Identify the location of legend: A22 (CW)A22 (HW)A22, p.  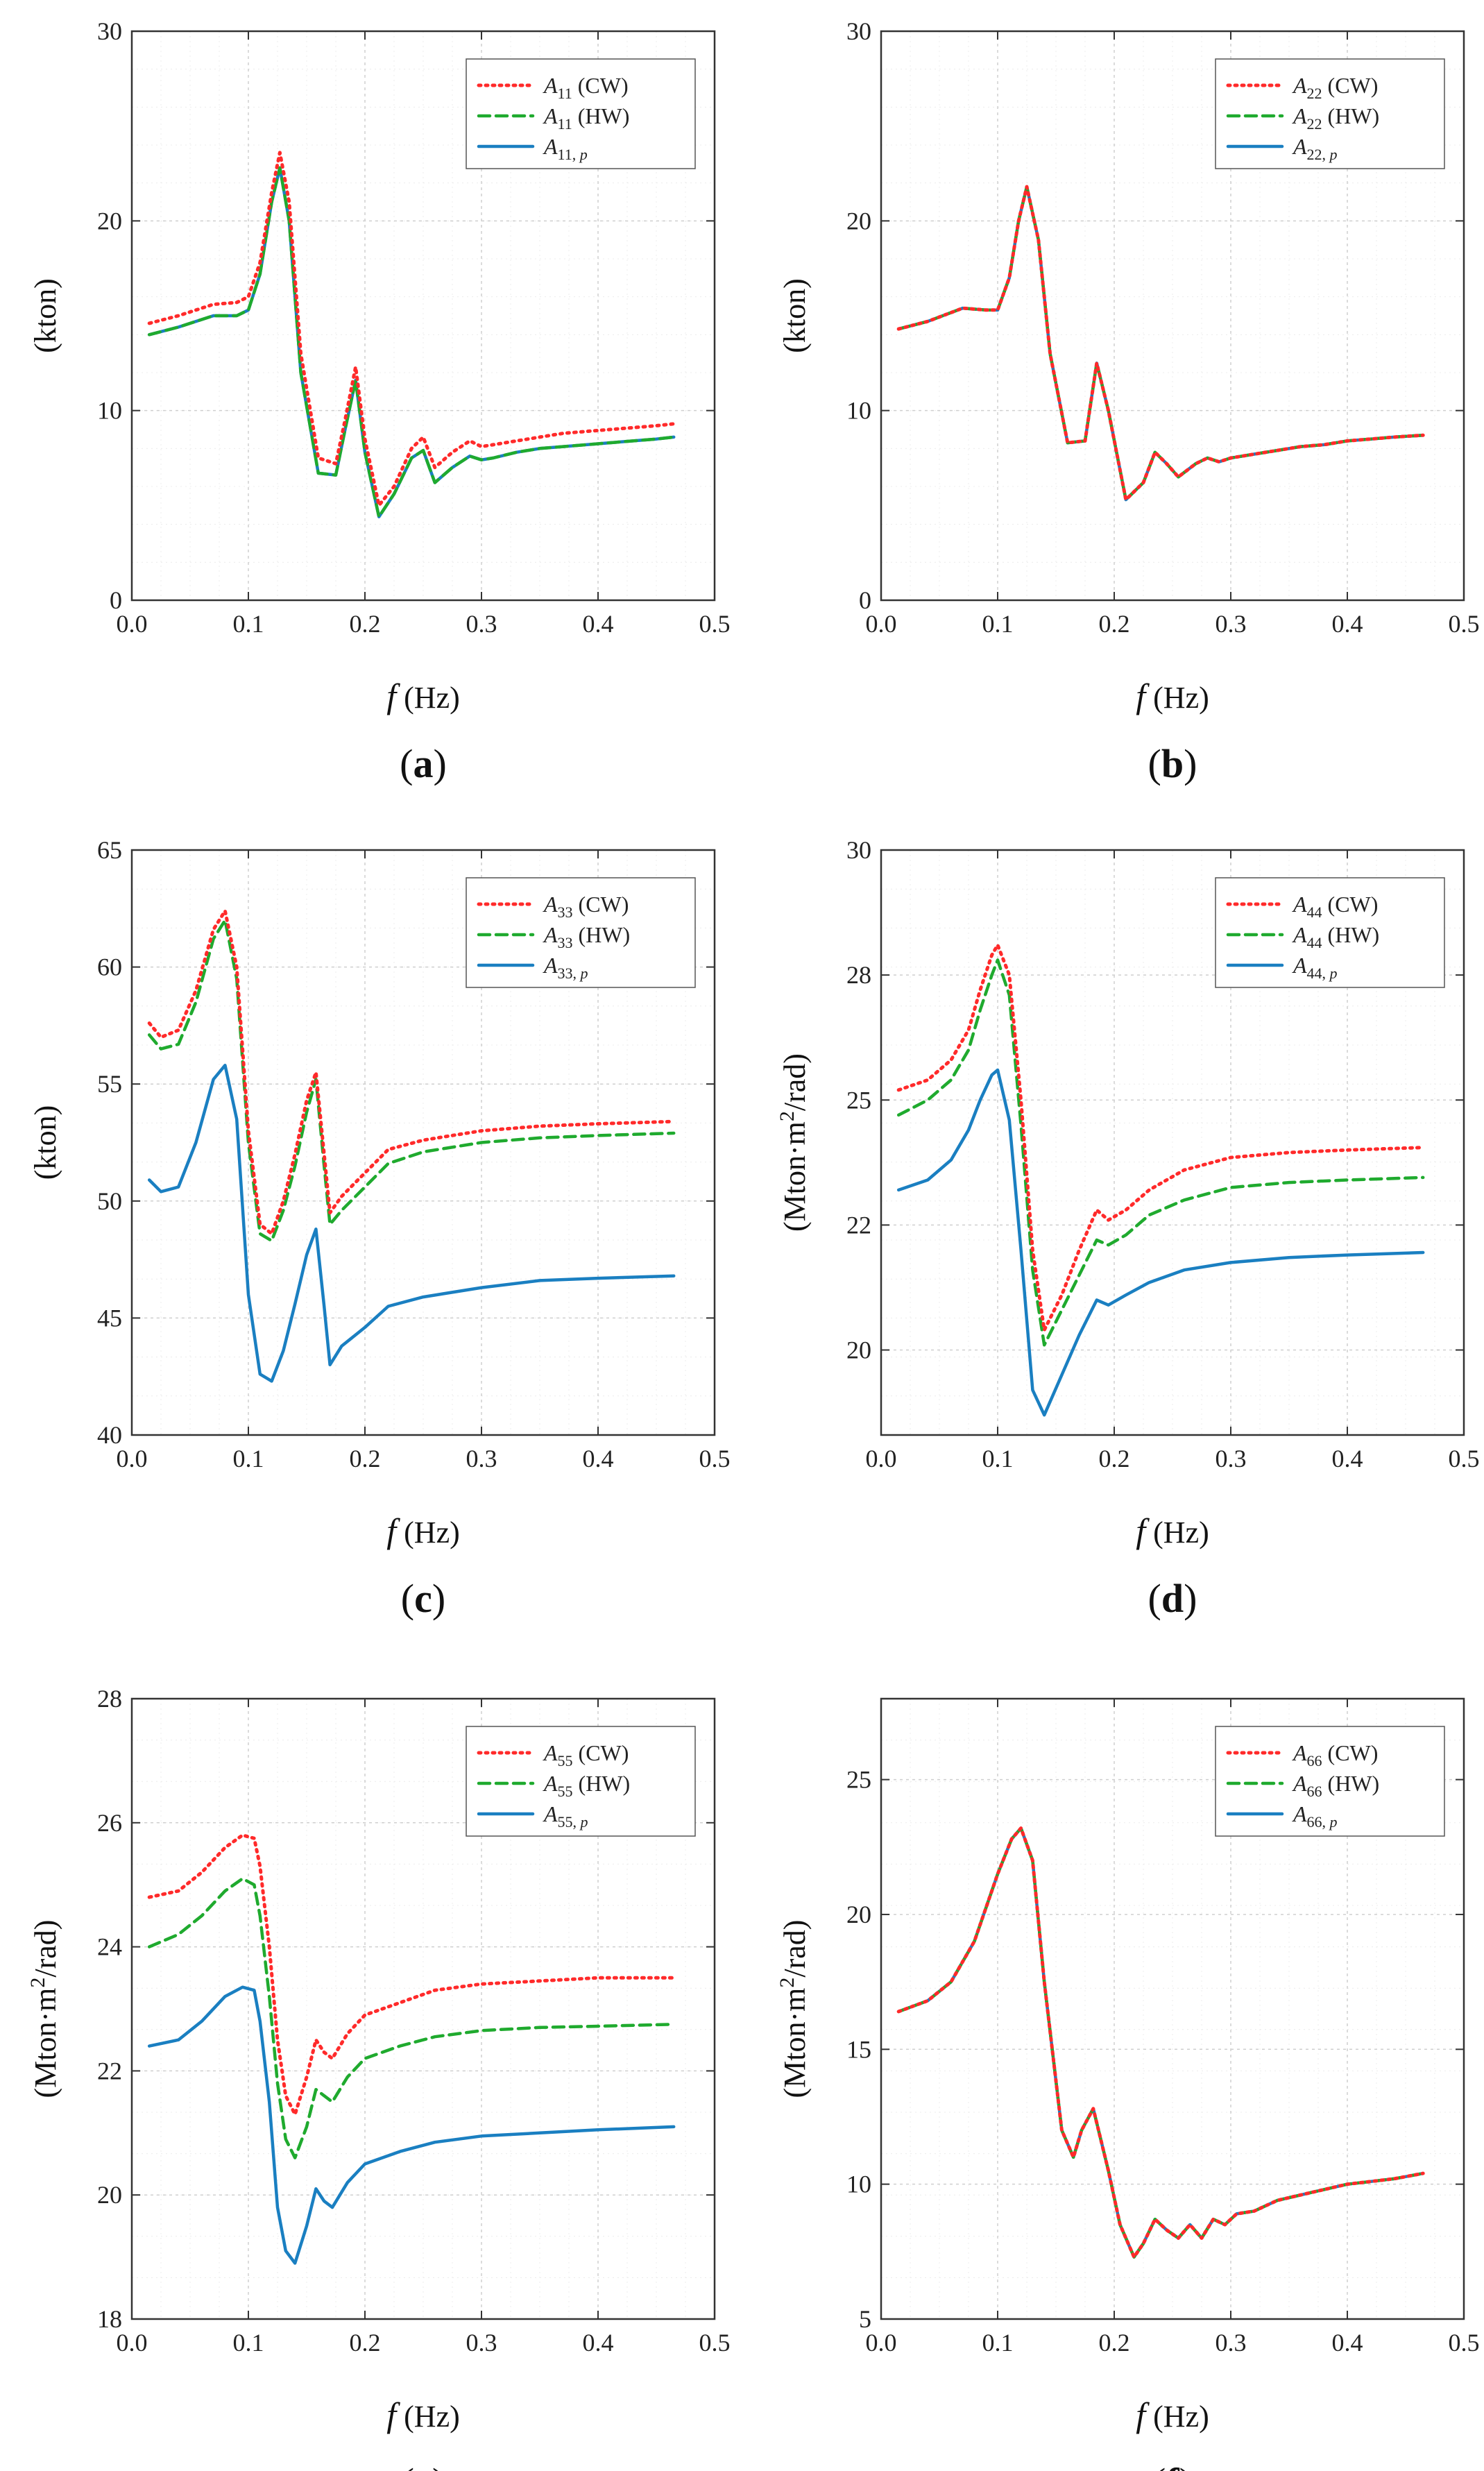
(1330, 114).